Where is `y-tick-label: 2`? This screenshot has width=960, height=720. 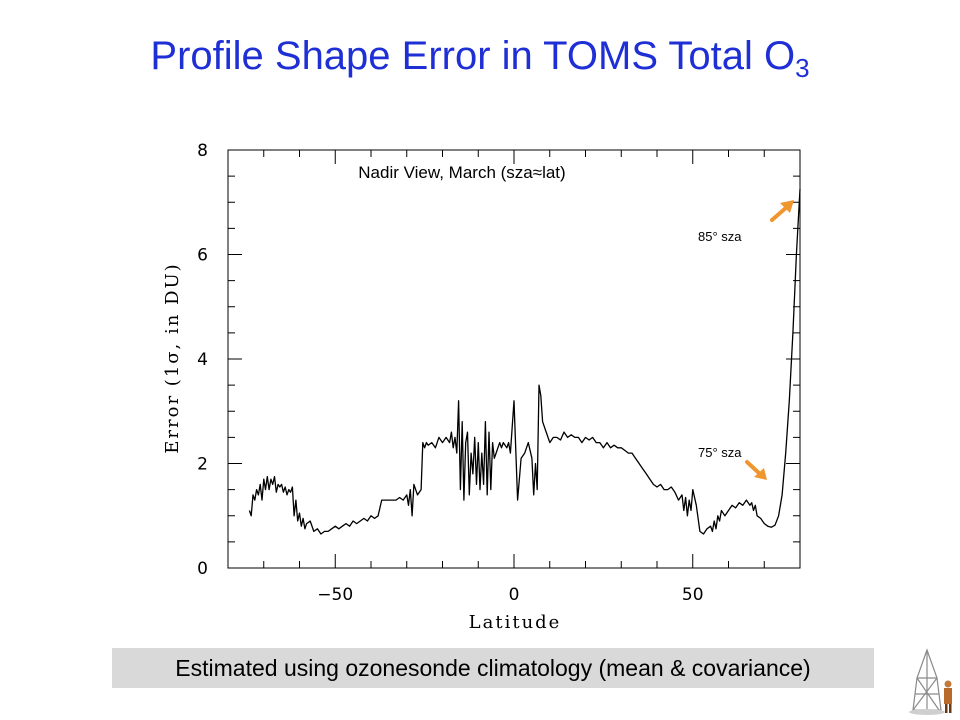
y-tick-label: 2 is located at coordinates (202, 465).